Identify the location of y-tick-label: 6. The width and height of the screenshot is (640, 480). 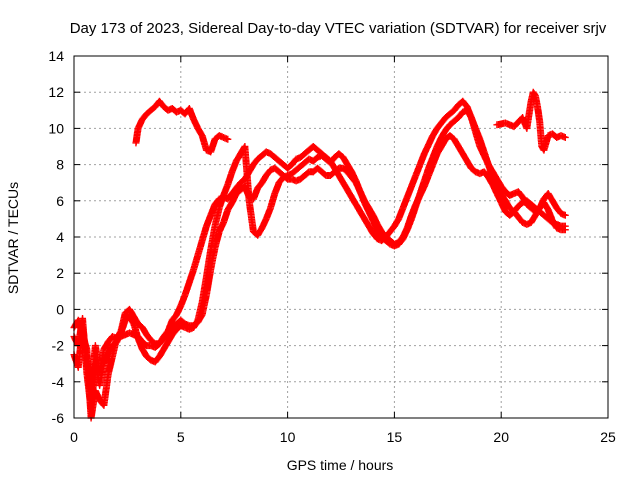
(60, 201).